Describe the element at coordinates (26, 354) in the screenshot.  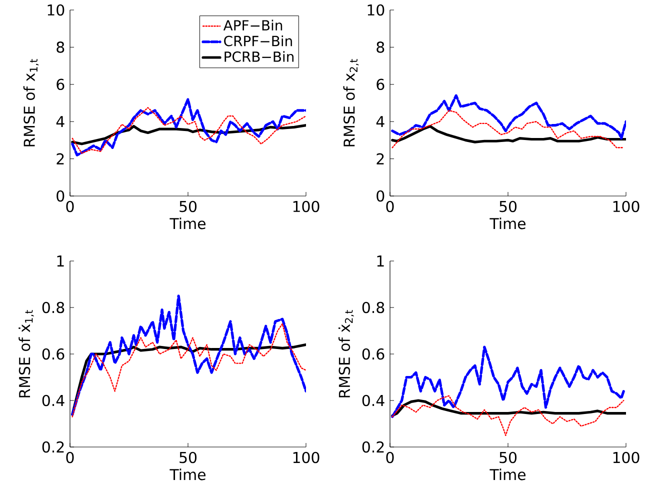
I see `y-axis-title: RMSE of ẋ$_{1,t}$` at that location.